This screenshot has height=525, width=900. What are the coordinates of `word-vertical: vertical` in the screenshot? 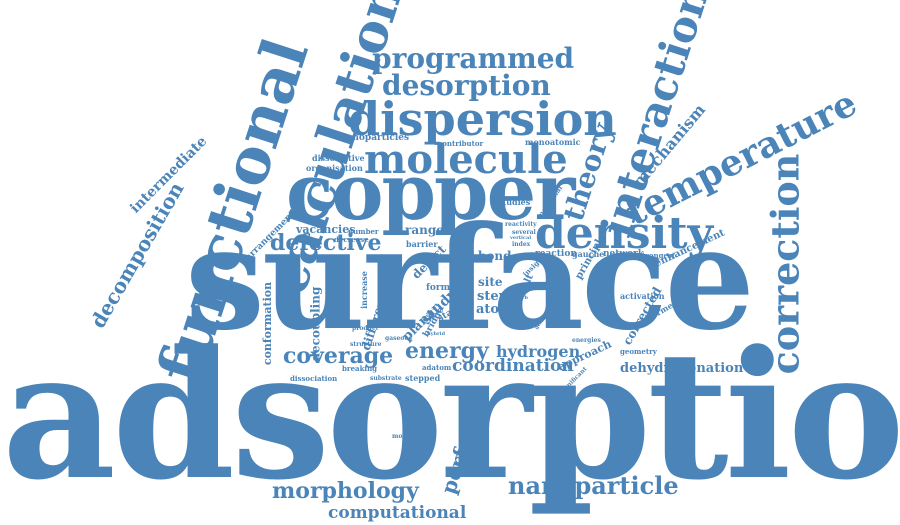 It's located at (521, 238).